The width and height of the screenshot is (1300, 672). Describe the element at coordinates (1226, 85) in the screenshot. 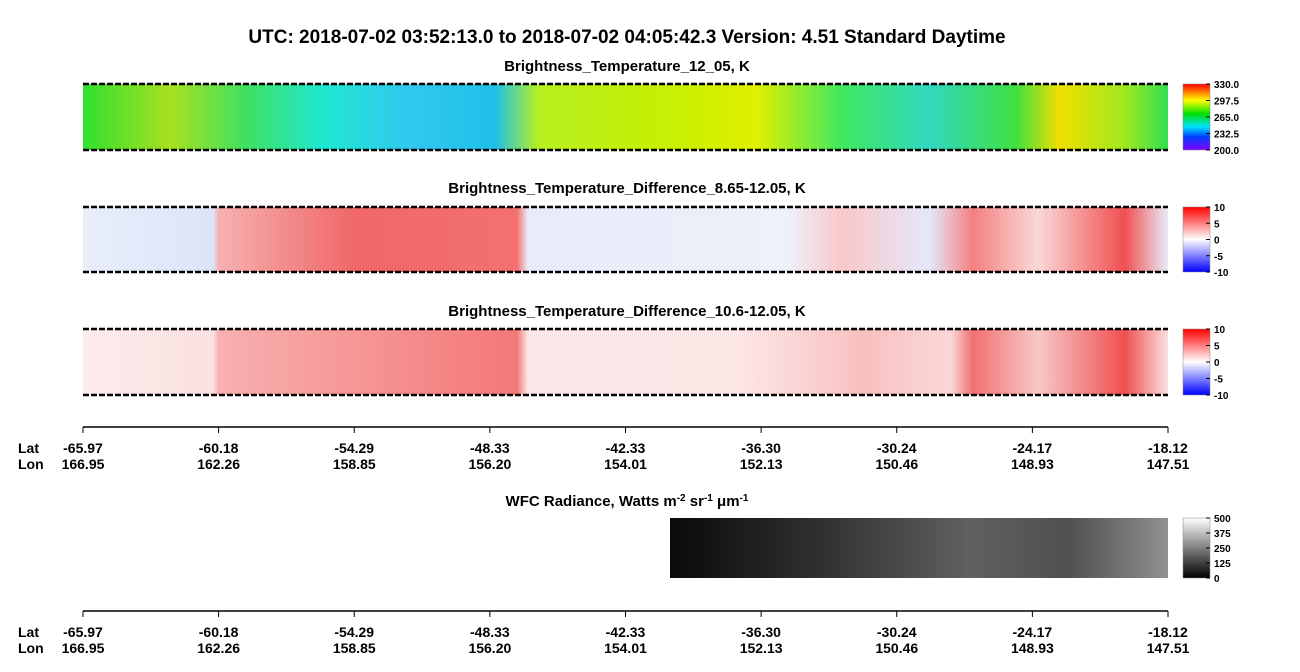

I see `colorbar-label: 330.0` at that location.